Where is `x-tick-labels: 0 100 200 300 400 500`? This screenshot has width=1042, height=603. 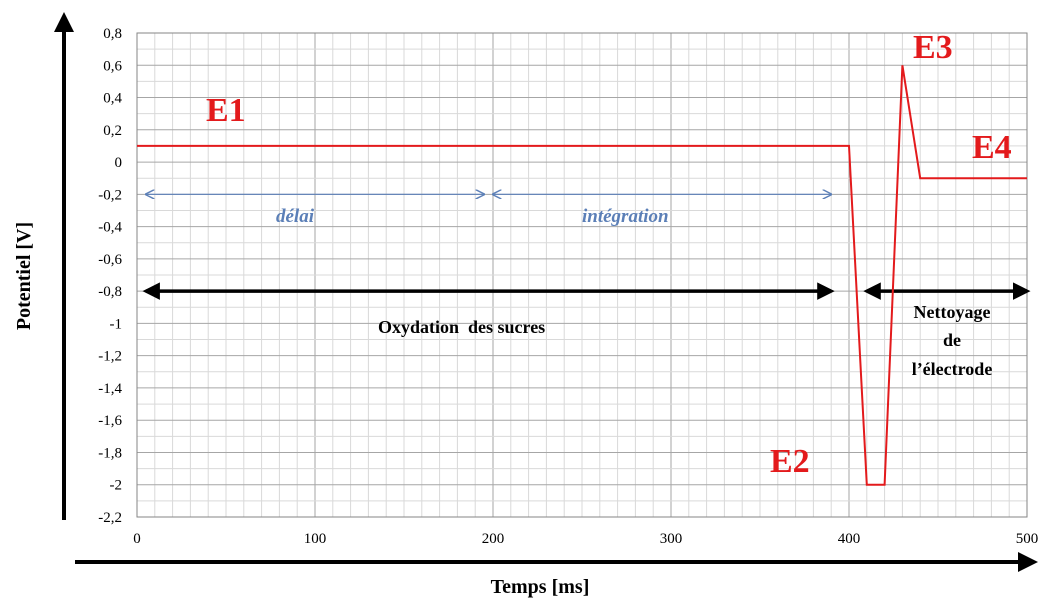 x-tick-labels: 0 100 200 300 400 500 is located at coordinates (585, 539).